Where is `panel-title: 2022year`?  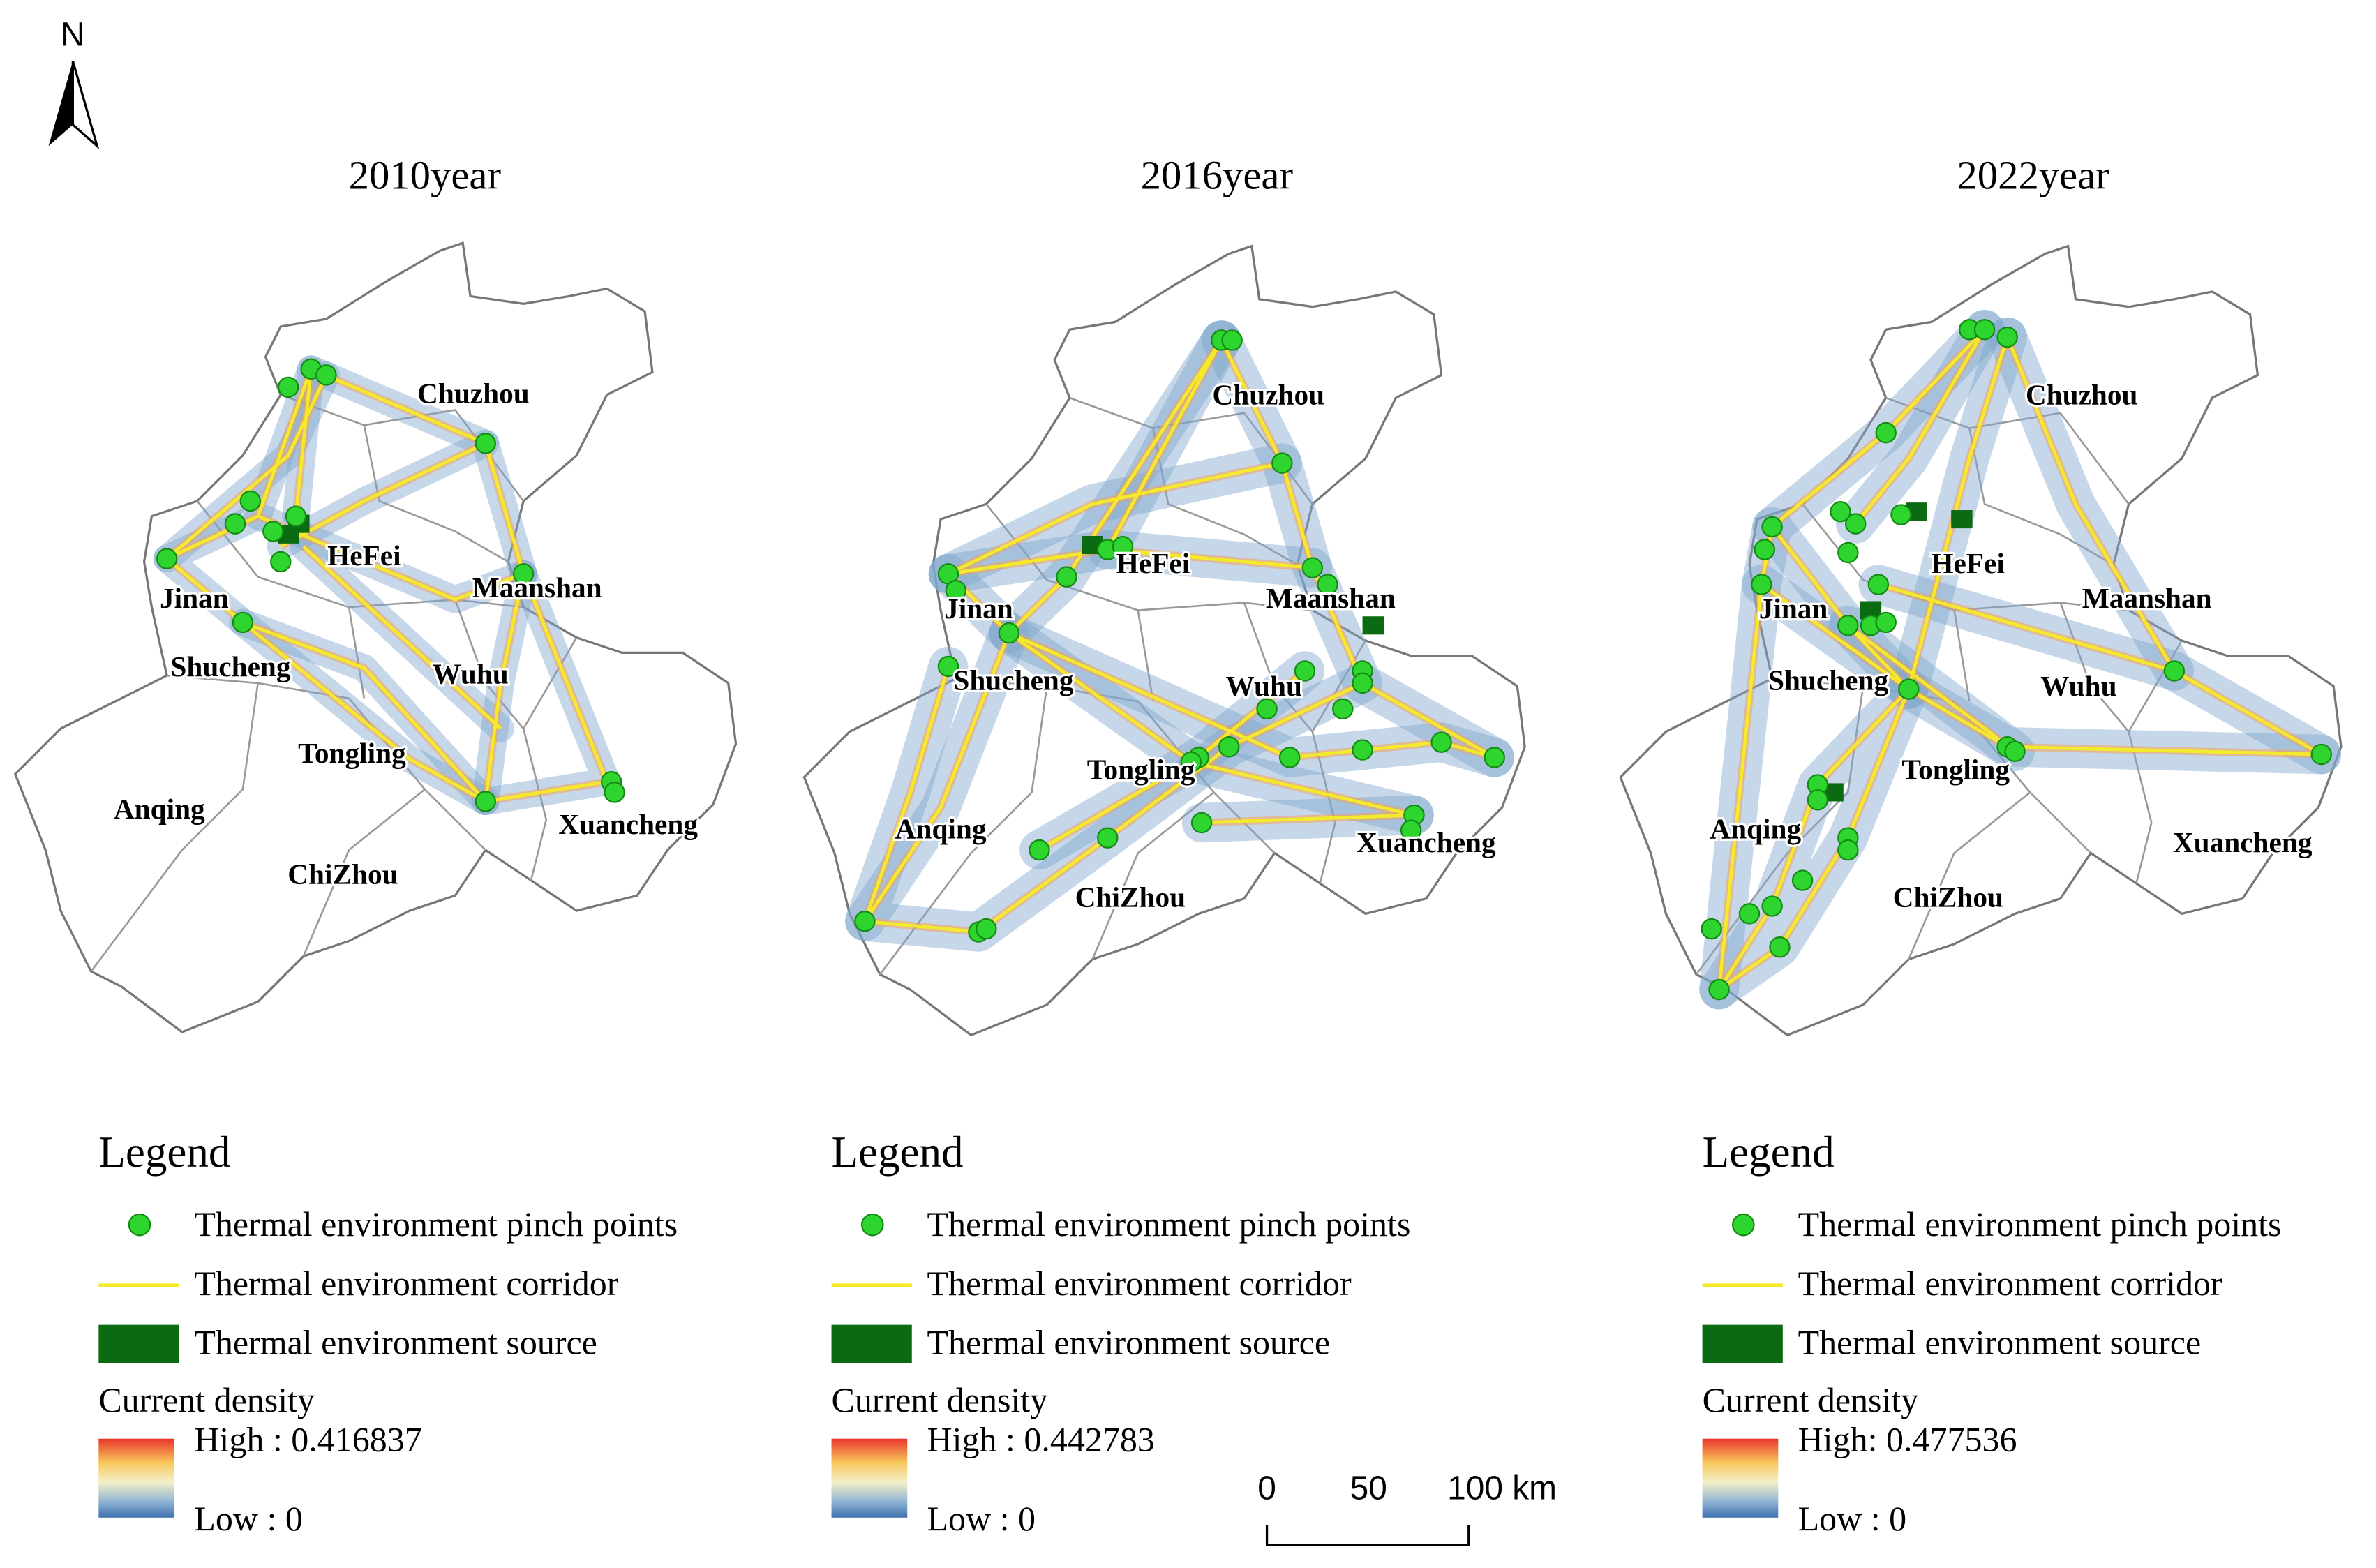
panel-title: 2022year is located at coordinates (2033, 174).